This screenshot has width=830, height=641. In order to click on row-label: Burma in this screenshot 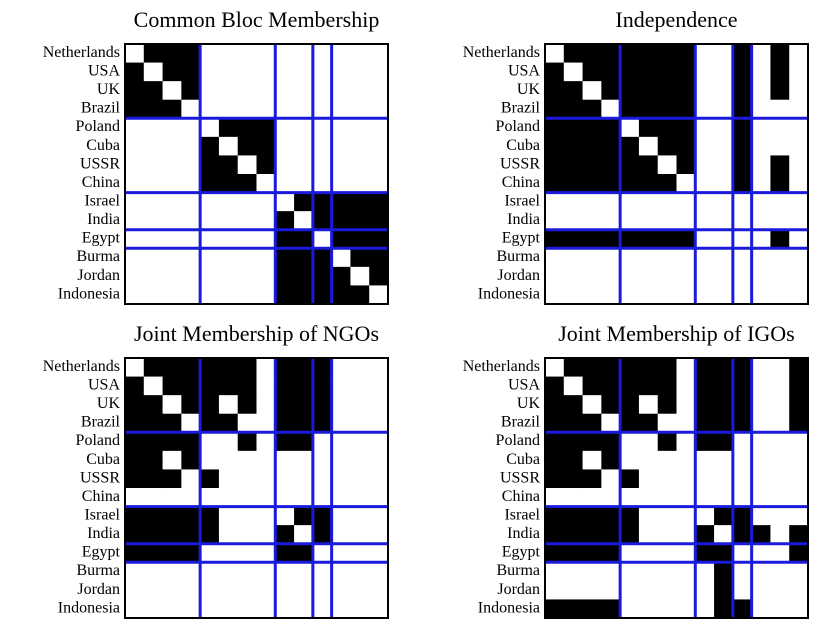, I will do `click(518, 570)`.